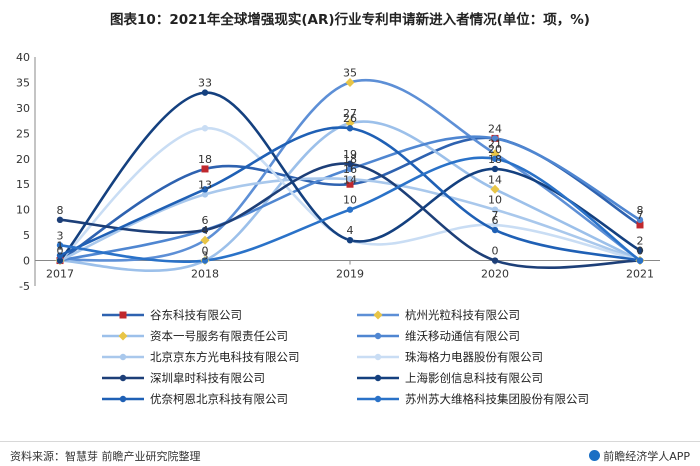 The image size is (700, 466). What do you see at coordinates (495, 220) in the screenshot?
I see `data-label: 6` at bounding box center [495, 220].